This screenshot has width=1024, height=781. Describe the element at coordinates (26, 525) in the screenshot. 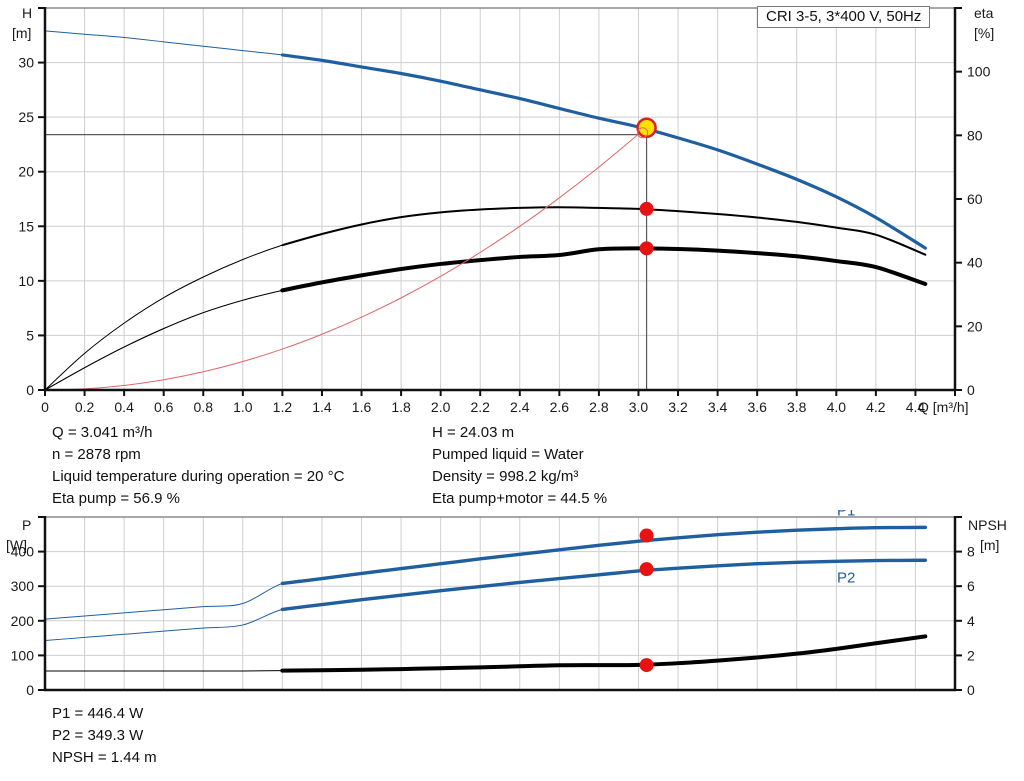

I see `y-axis-title-left: P` at that location.